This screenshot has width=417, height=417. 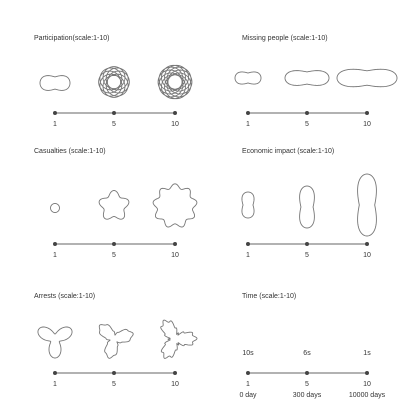 I want to click on panel-participation: Participation(scale:1-10) 1 5 10, so click(x=113, y=81).